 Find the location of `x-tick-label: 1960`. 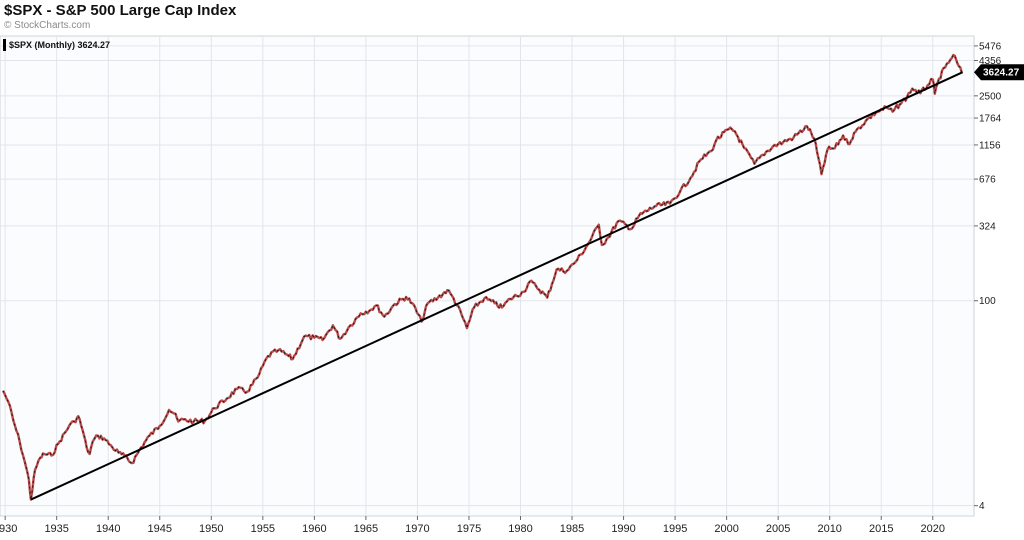

x-tick-label: 1960 is located at coordinates (314, 529).